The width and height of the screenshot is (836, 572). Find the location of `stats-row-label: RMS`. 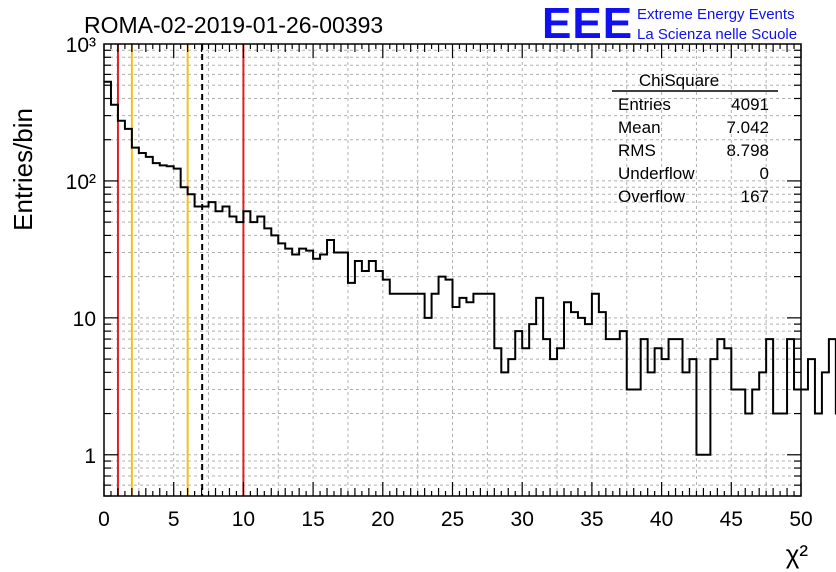

stats-row-label: RMS is located at coordinates (637, 150).